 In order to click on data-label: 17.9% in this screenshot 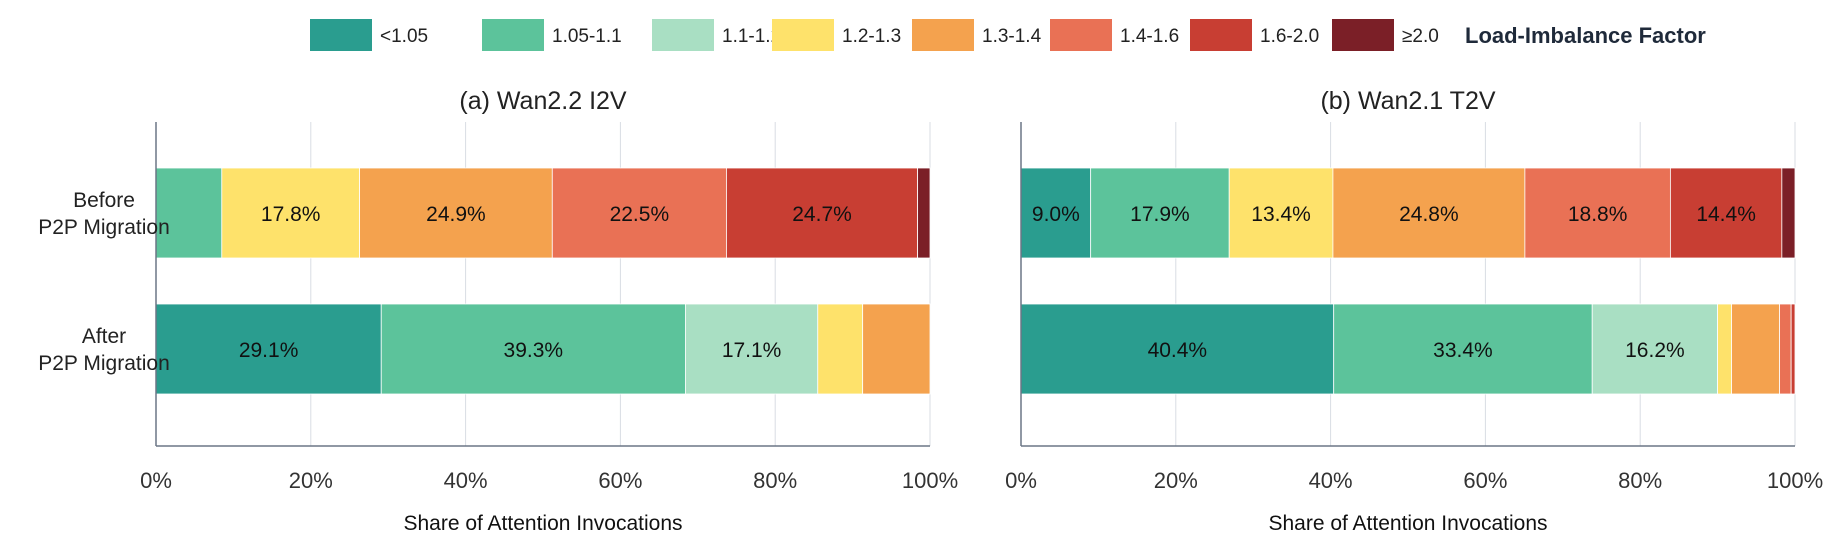, I will do `click(1160, 214)`.